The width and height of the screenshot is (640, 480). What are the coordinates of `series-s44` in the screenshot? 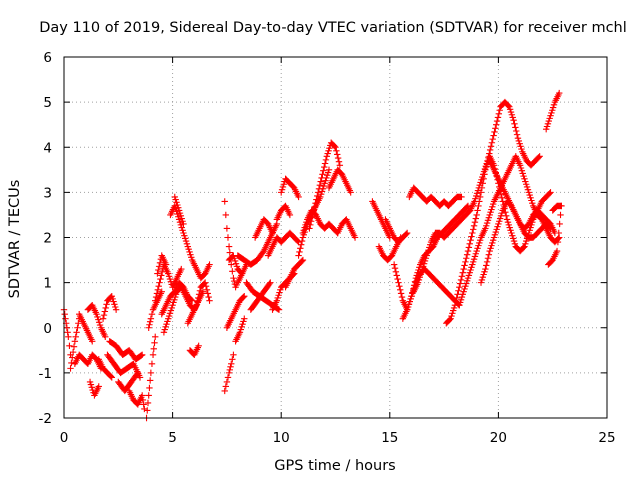 It's located at (396, 231).